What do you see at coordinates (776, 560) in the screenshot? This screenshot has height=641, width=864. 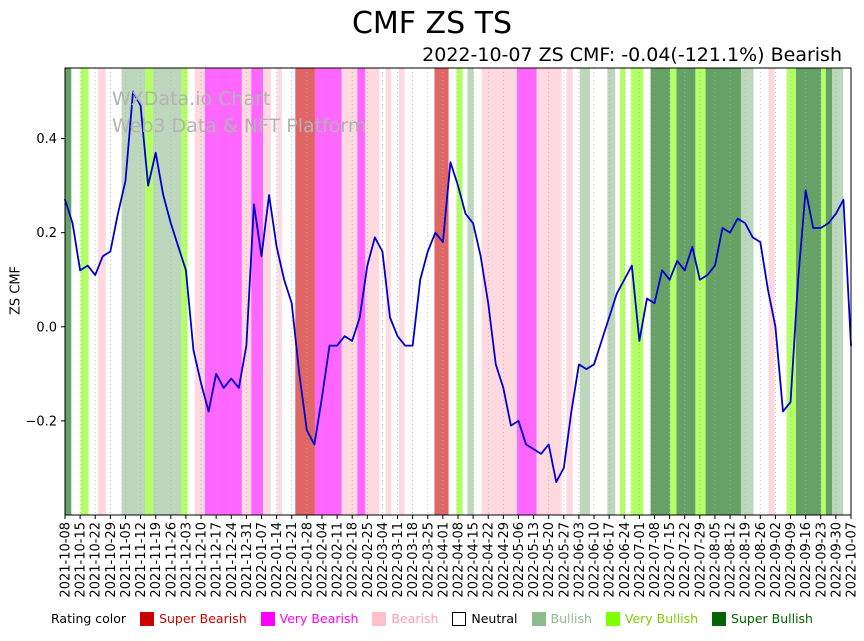 I see `x-tick-label: 2022-09-02` at bounding box center [776, 560].